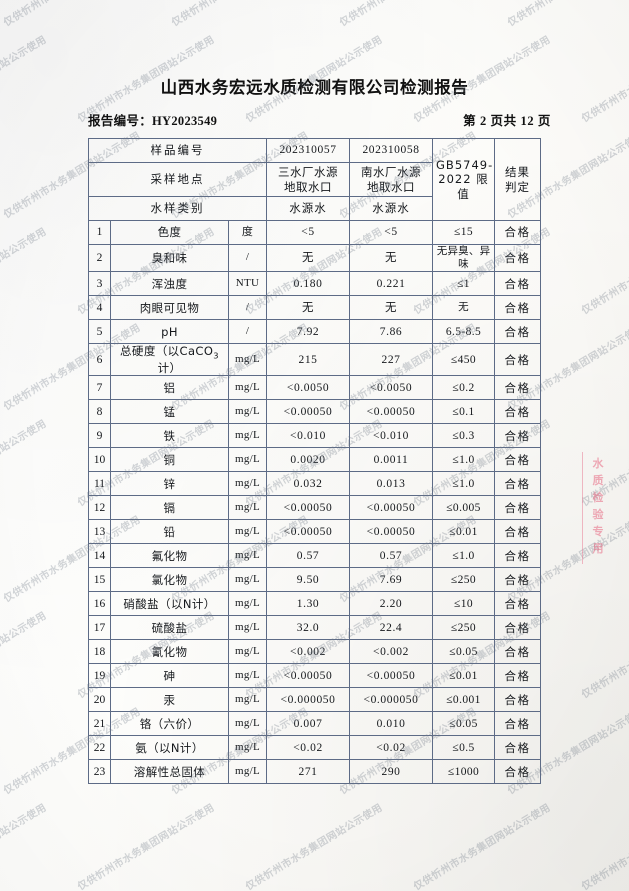  Describe the element at coordinates (391, 724) in the screenshot. I see `row-value-sample-2: 0.010` at that location.